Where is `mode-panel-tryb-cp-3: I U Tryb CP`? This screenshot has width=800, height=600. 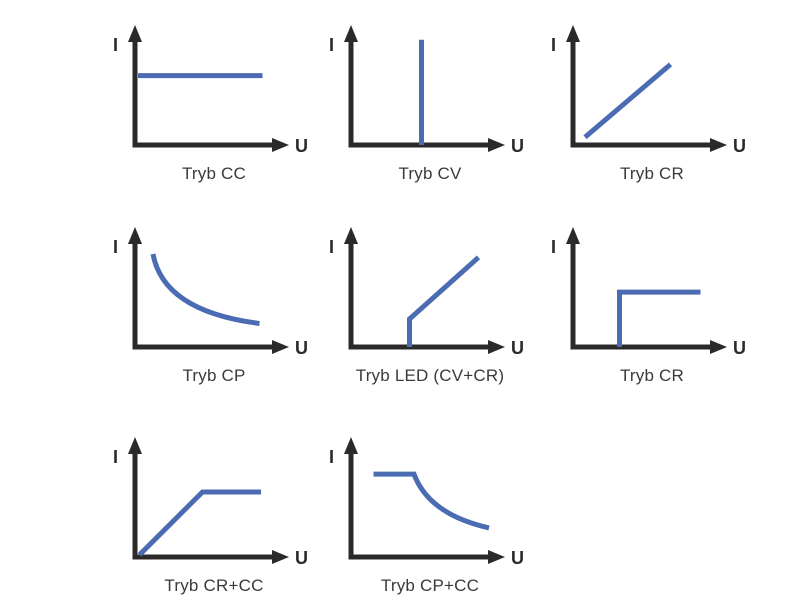
mode-panel-tryb-cp-3: I U Tryb CP is located at coordinates (214, 305).